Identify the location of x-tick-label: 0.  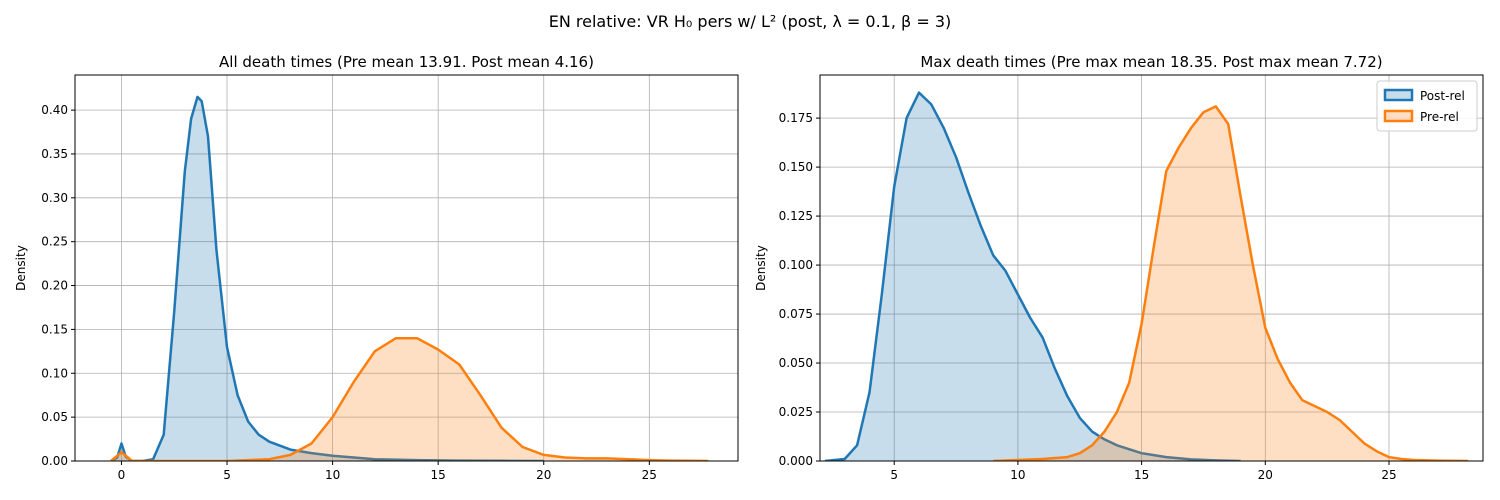
(122, 475).